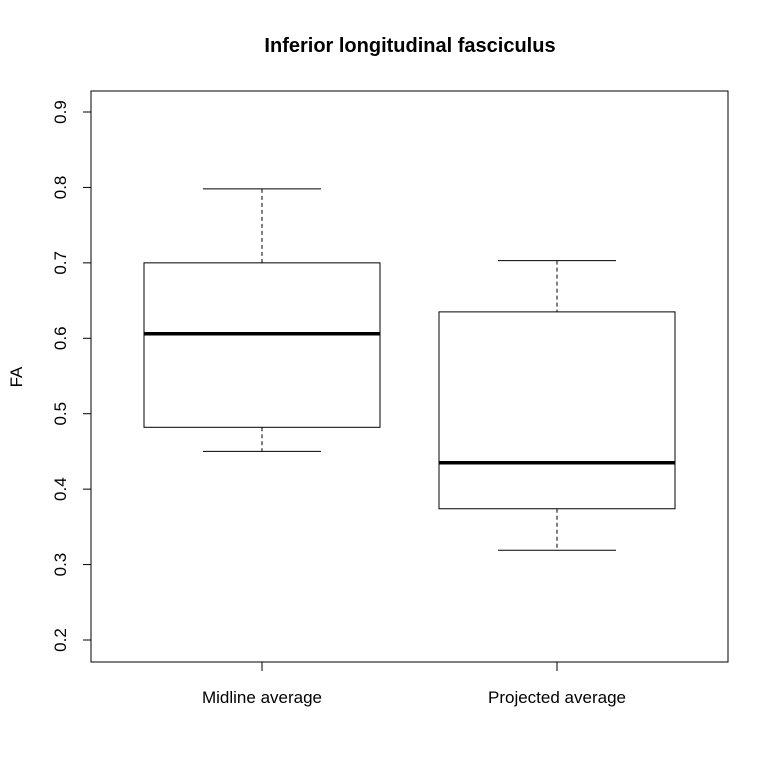 The height and width of the screenshot is (775, 775). Describe the element at coordinates (60, 338) in the screenshot. I see `y-tick-label: 0.6` at that location.